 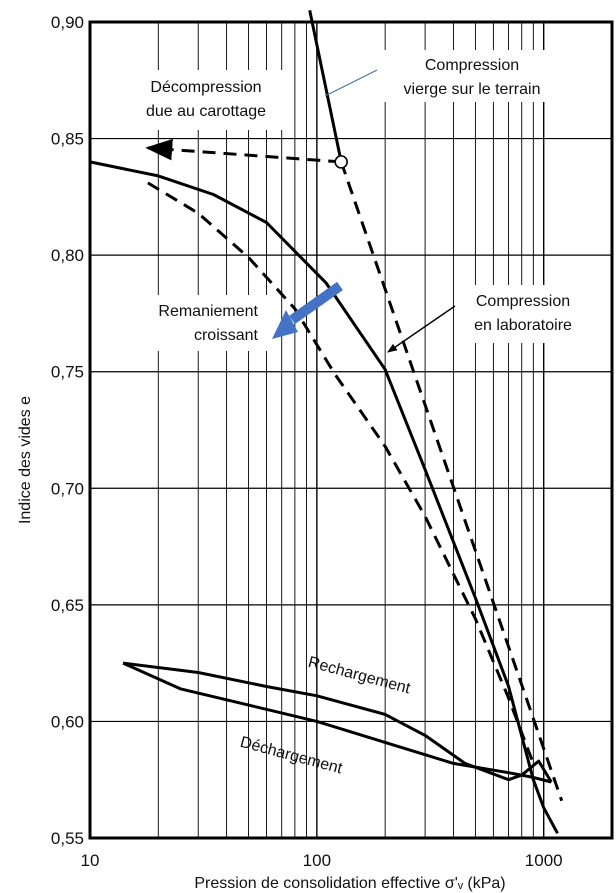 I want to click on field-state-point, so click(x=341, y=162).